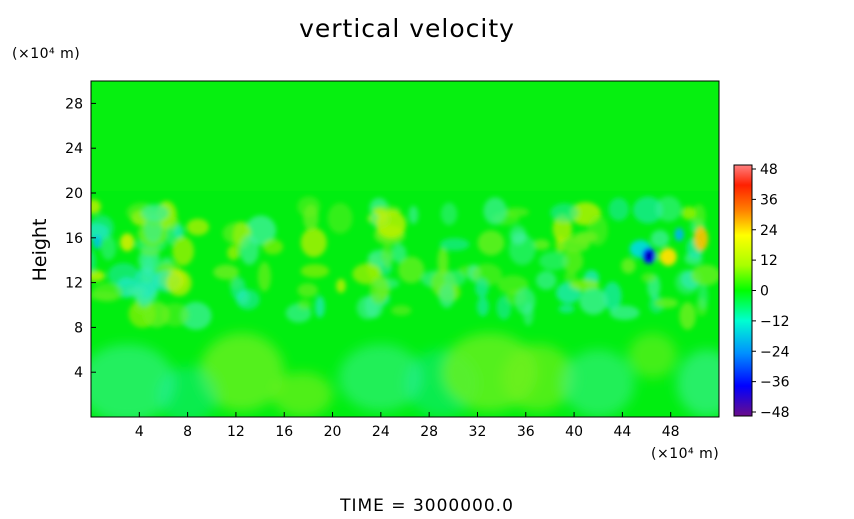 The width and height of the screenshot is (854, 519). What do you see at coordinates (764, 292) in the screenshot?
I see `colorbar-tick-label: 0` at bounding box center [764, 292].